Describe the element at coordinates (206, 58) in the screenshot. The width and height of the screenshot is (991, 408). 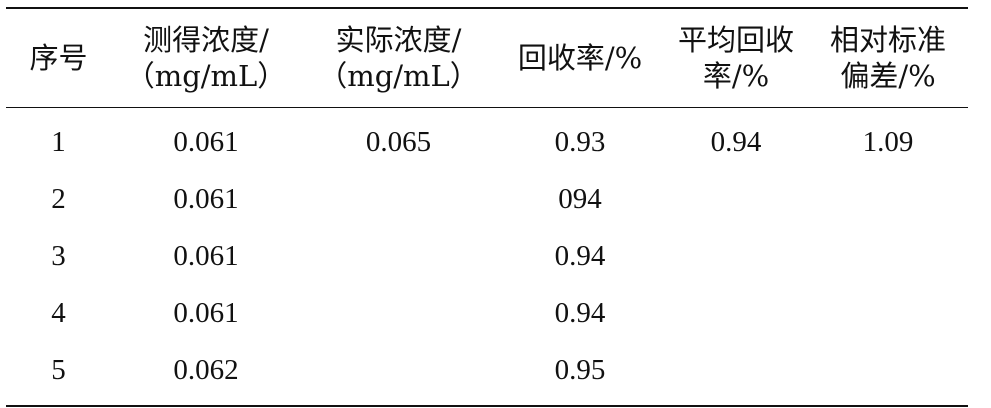
I see `header-measured-concentration: 测得浓度/ （mg/mL）` at that location.